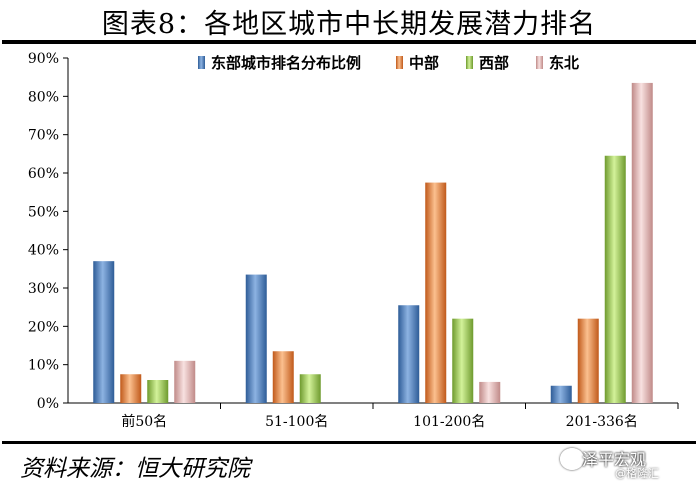 Image resolution: width=698 pixels, height=486 pixels. Describe the element at coordinates (43, 251) in the screenshot. I see `y-tick-label: 40%` at that location.